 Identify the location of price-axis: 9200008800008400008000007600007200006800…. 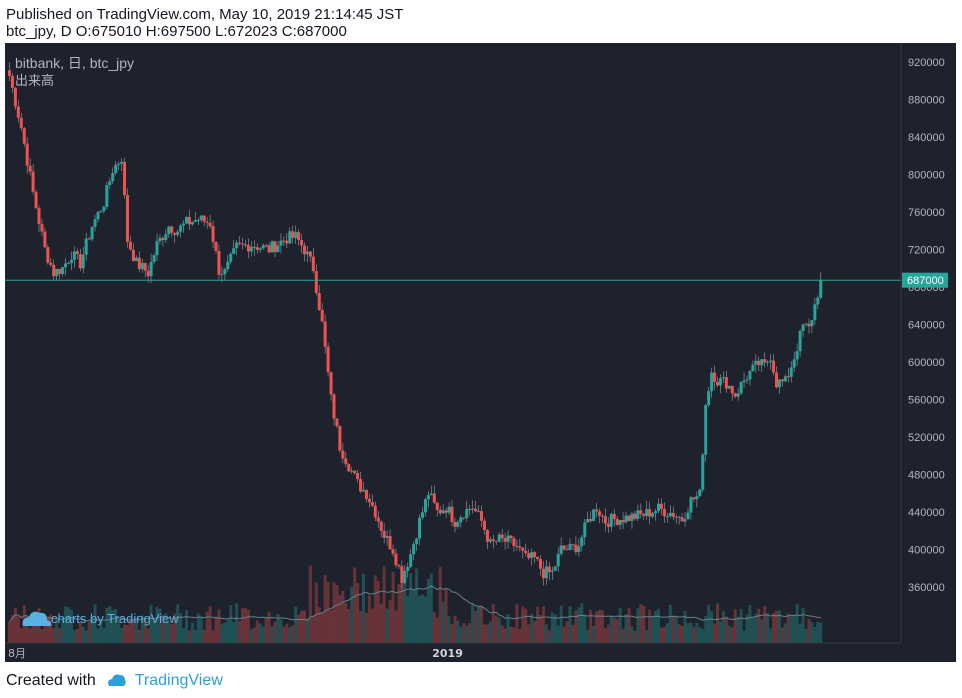
(926, 325).